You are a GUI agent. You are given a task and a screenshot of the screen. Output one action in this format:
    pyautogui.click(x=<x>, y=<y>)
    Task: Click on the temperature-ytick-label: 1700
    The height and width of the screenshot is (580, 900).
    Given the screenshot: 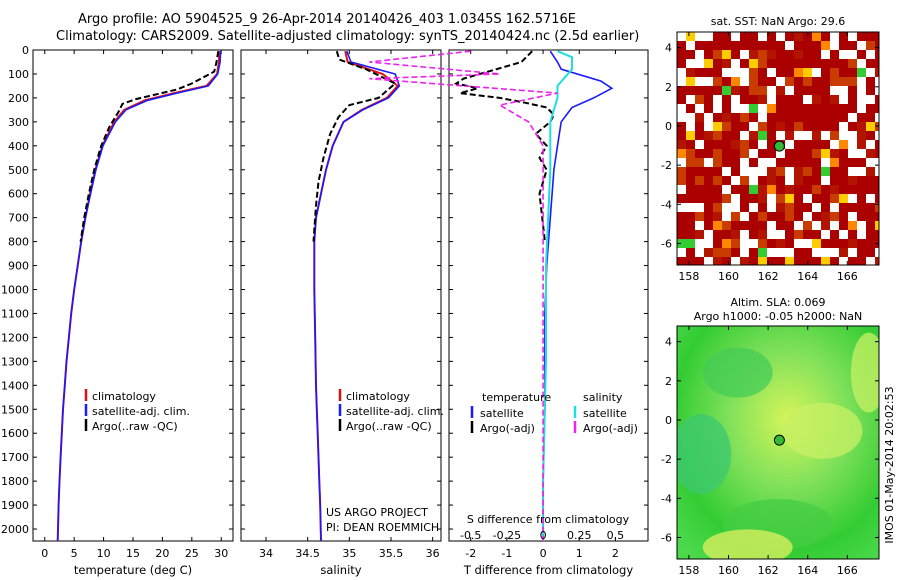 What is the action you would take?
    pyautogui.click(x=15, y=457)
    